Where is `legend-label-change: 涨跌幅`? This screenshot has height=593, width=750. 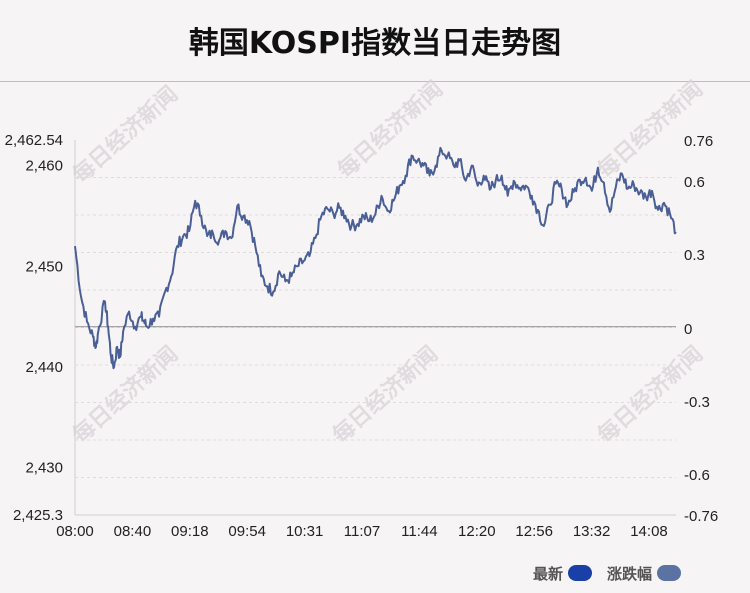
legend-label-change: 涨跌幅 is located at coordinates (630, 573).